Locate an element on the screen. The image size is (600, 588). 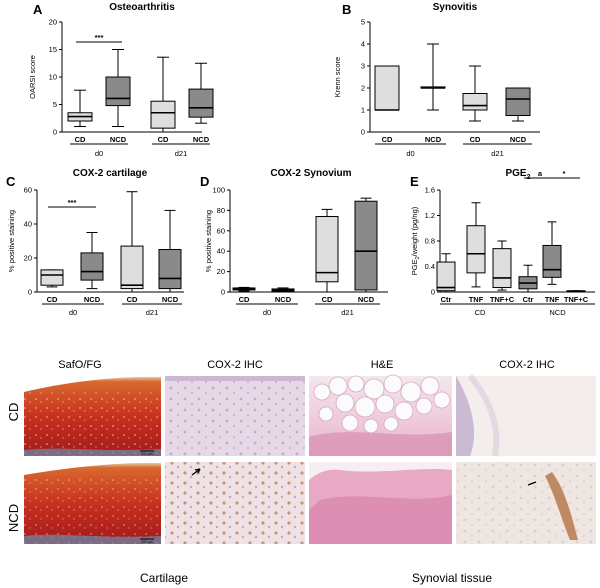
tile-ncd-cox2-synovium is located at coordinates (526, 503).